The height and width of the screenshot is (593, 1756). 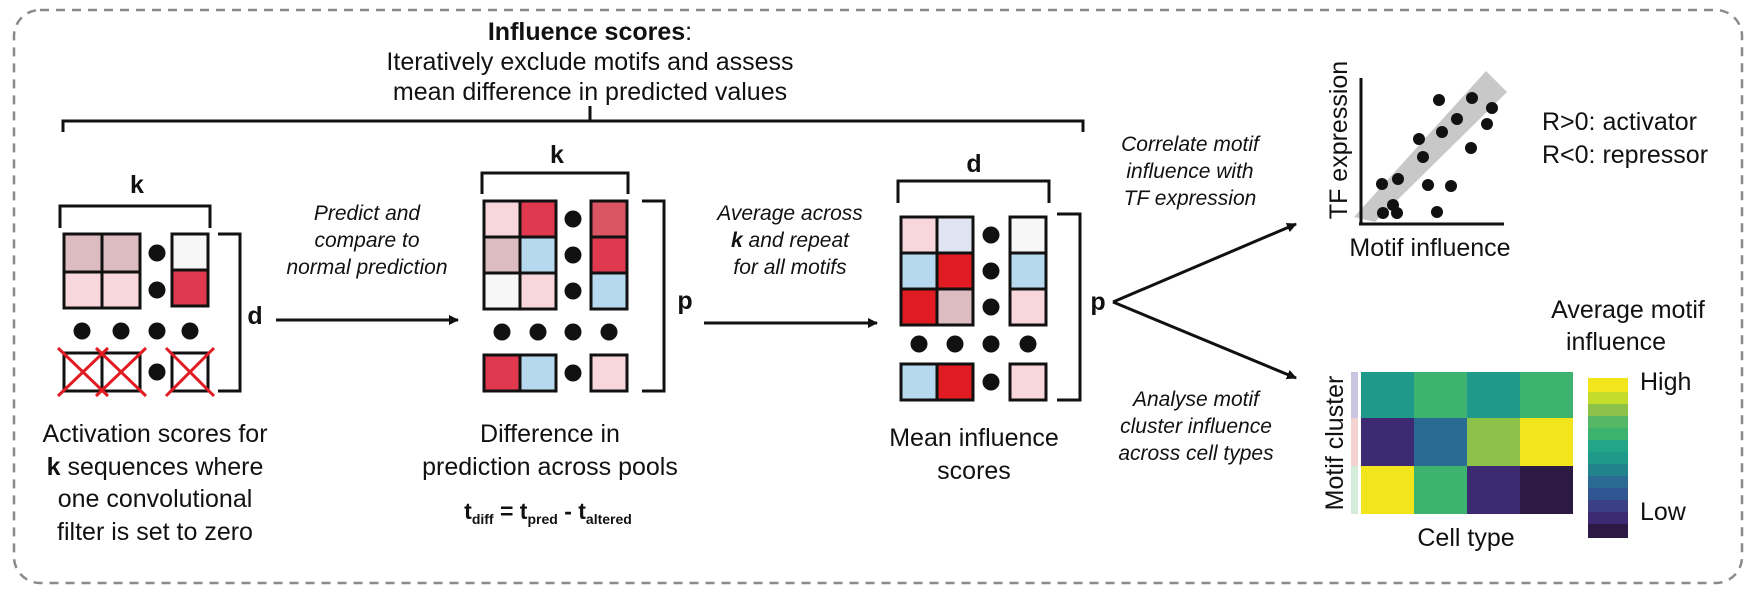 I want to click on header-title: Influence scores:, so click(x=590, y=32).